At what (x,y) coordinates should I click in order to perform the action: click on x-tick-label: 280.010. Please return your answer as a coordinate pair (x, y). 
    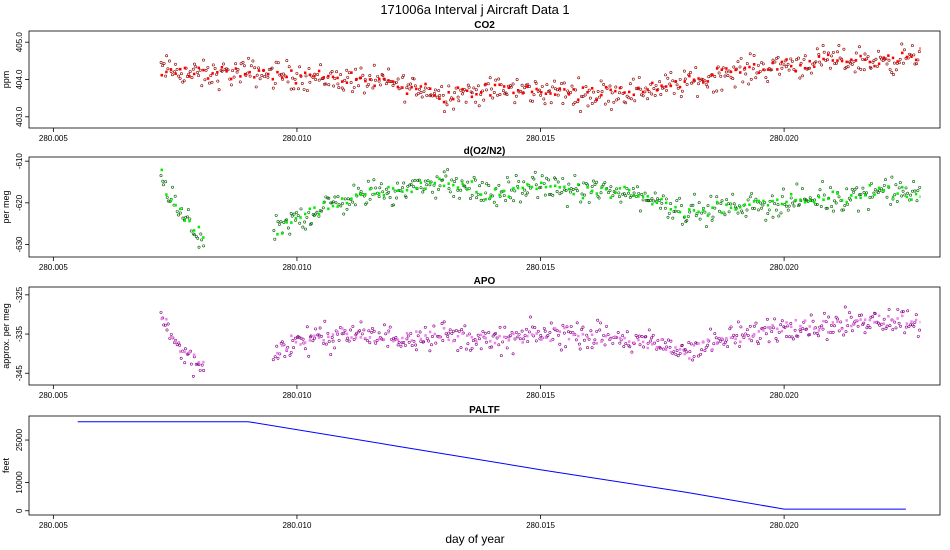
    Looking at the image, I should click on (296, 525).